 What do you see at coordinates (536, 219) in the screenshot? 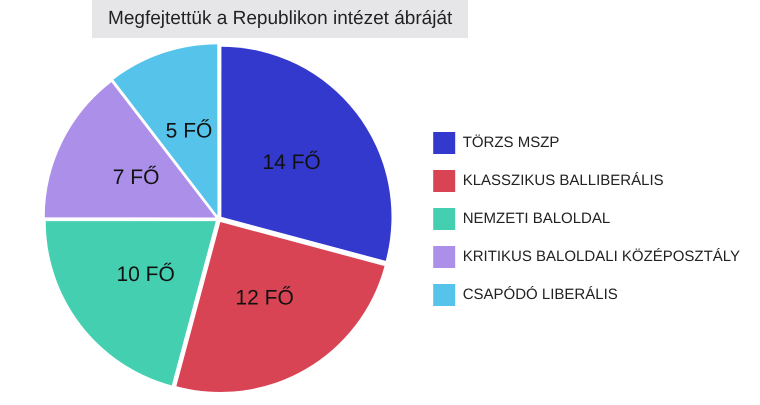
I see `legend-label: NEMZETI BALOLDAL` at bounding box center [536, 219].